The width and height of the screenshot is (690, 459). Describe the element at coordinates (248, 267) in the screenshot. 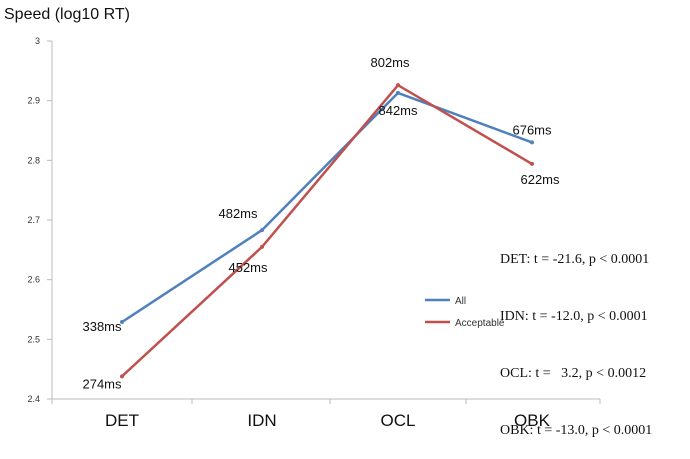

I see `data-label-acceptable-idn: 452ms` at that location.